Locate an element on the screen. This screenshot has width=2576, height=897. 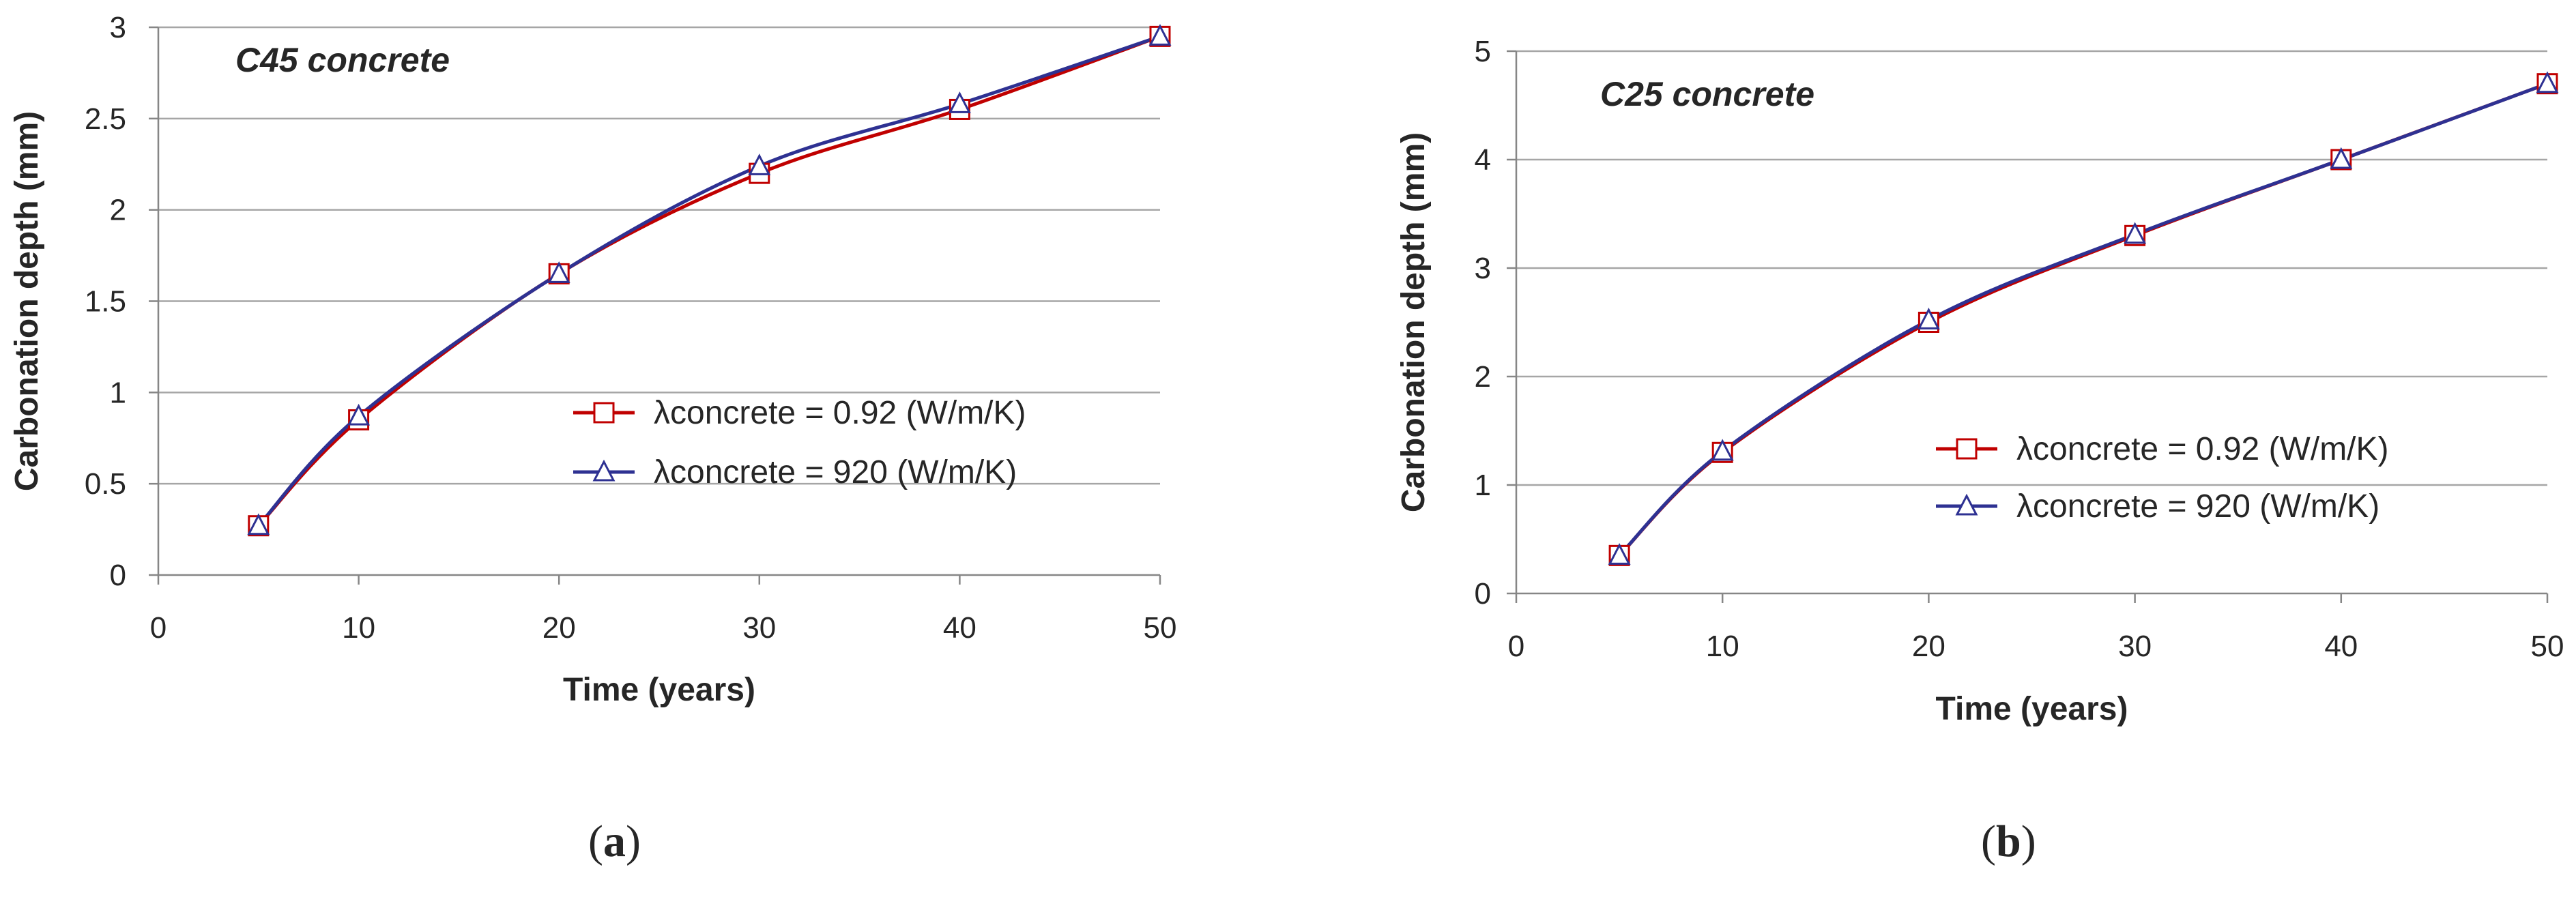
chart-annotation: C45 concrete is located at coordinates (342, 60).